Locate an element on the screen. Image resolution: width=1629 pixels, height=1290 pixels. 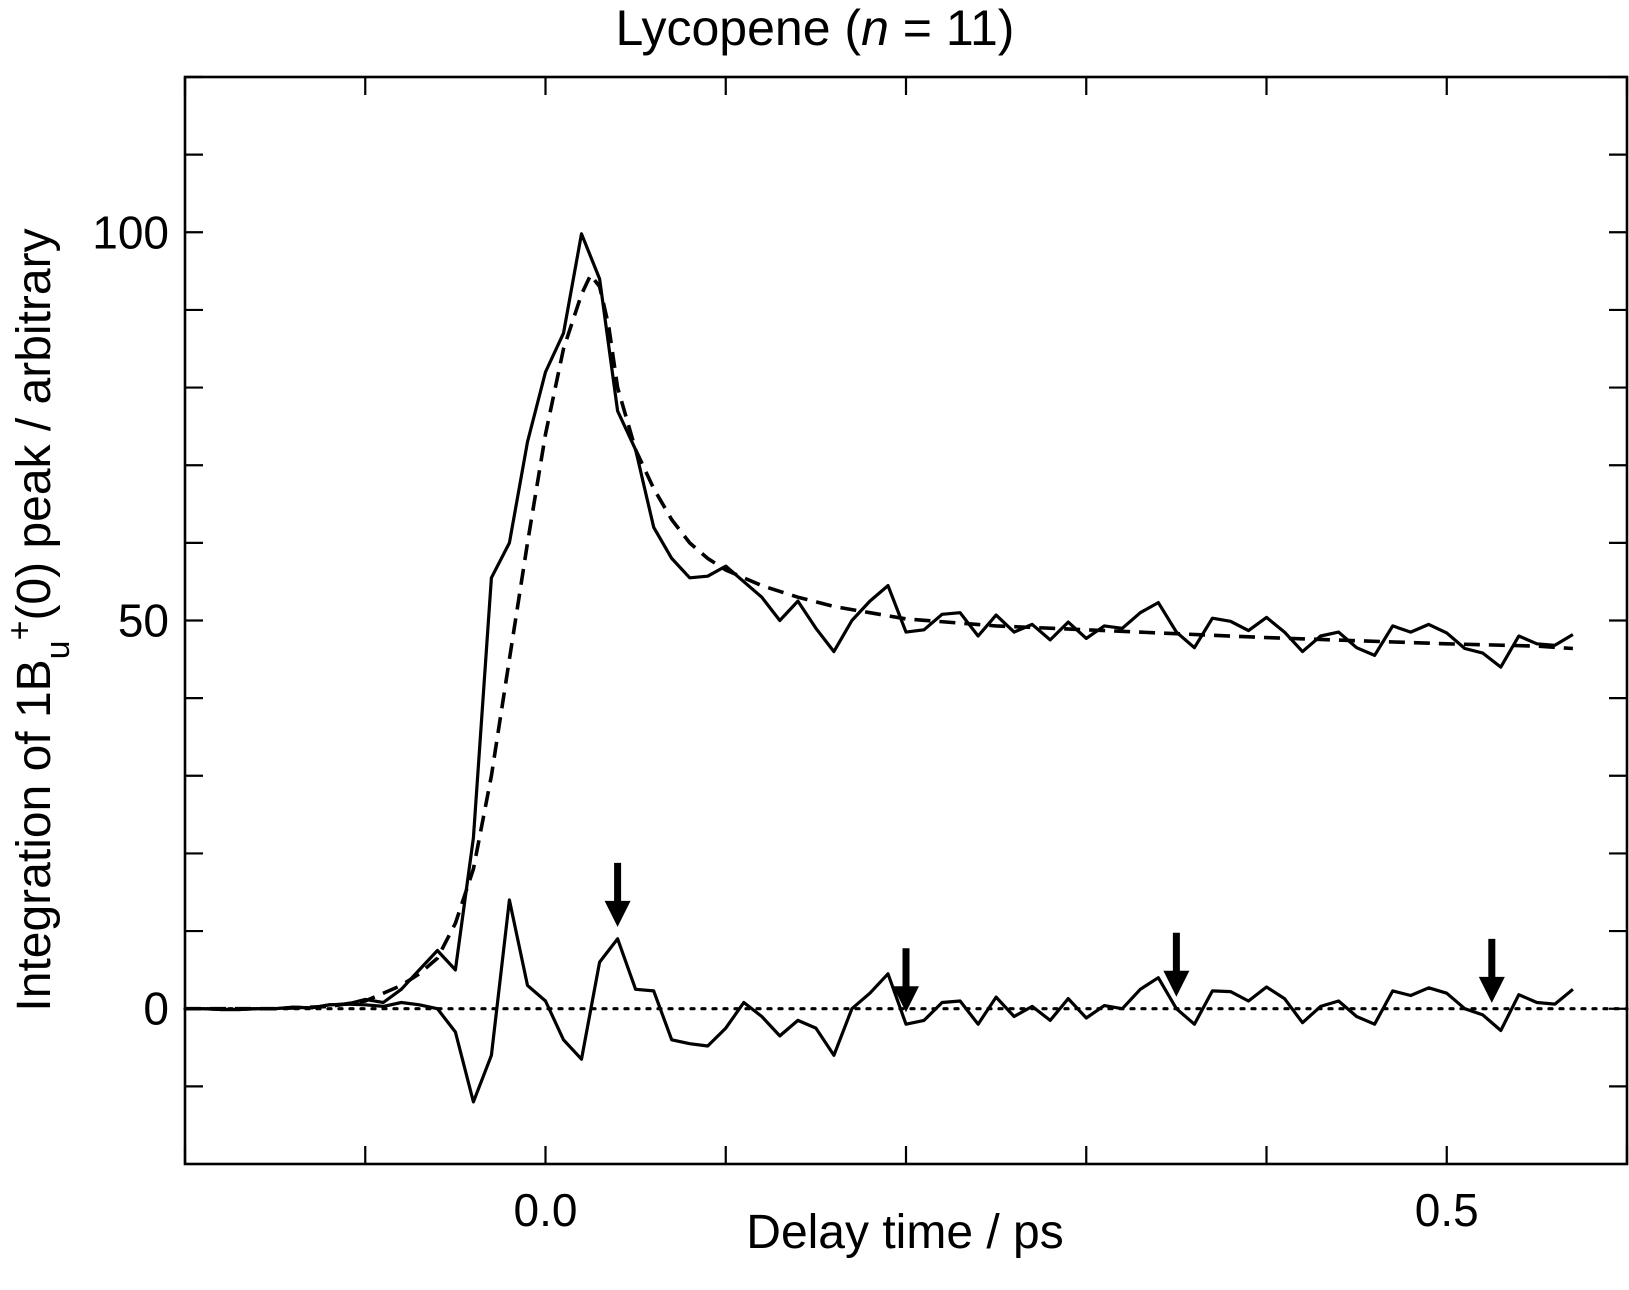
title-rest: = 11) is located at coordinates (952, 28).